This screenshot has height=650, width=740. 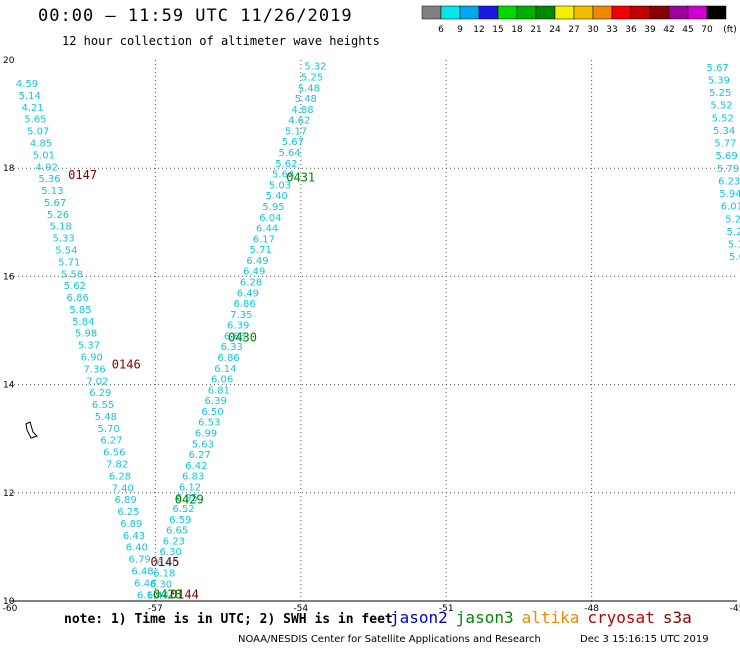 What do you see at coordinates (125, 500) in the screenshot?
I see `wave-height-label: 6.89` at bounding box center [125, 500].